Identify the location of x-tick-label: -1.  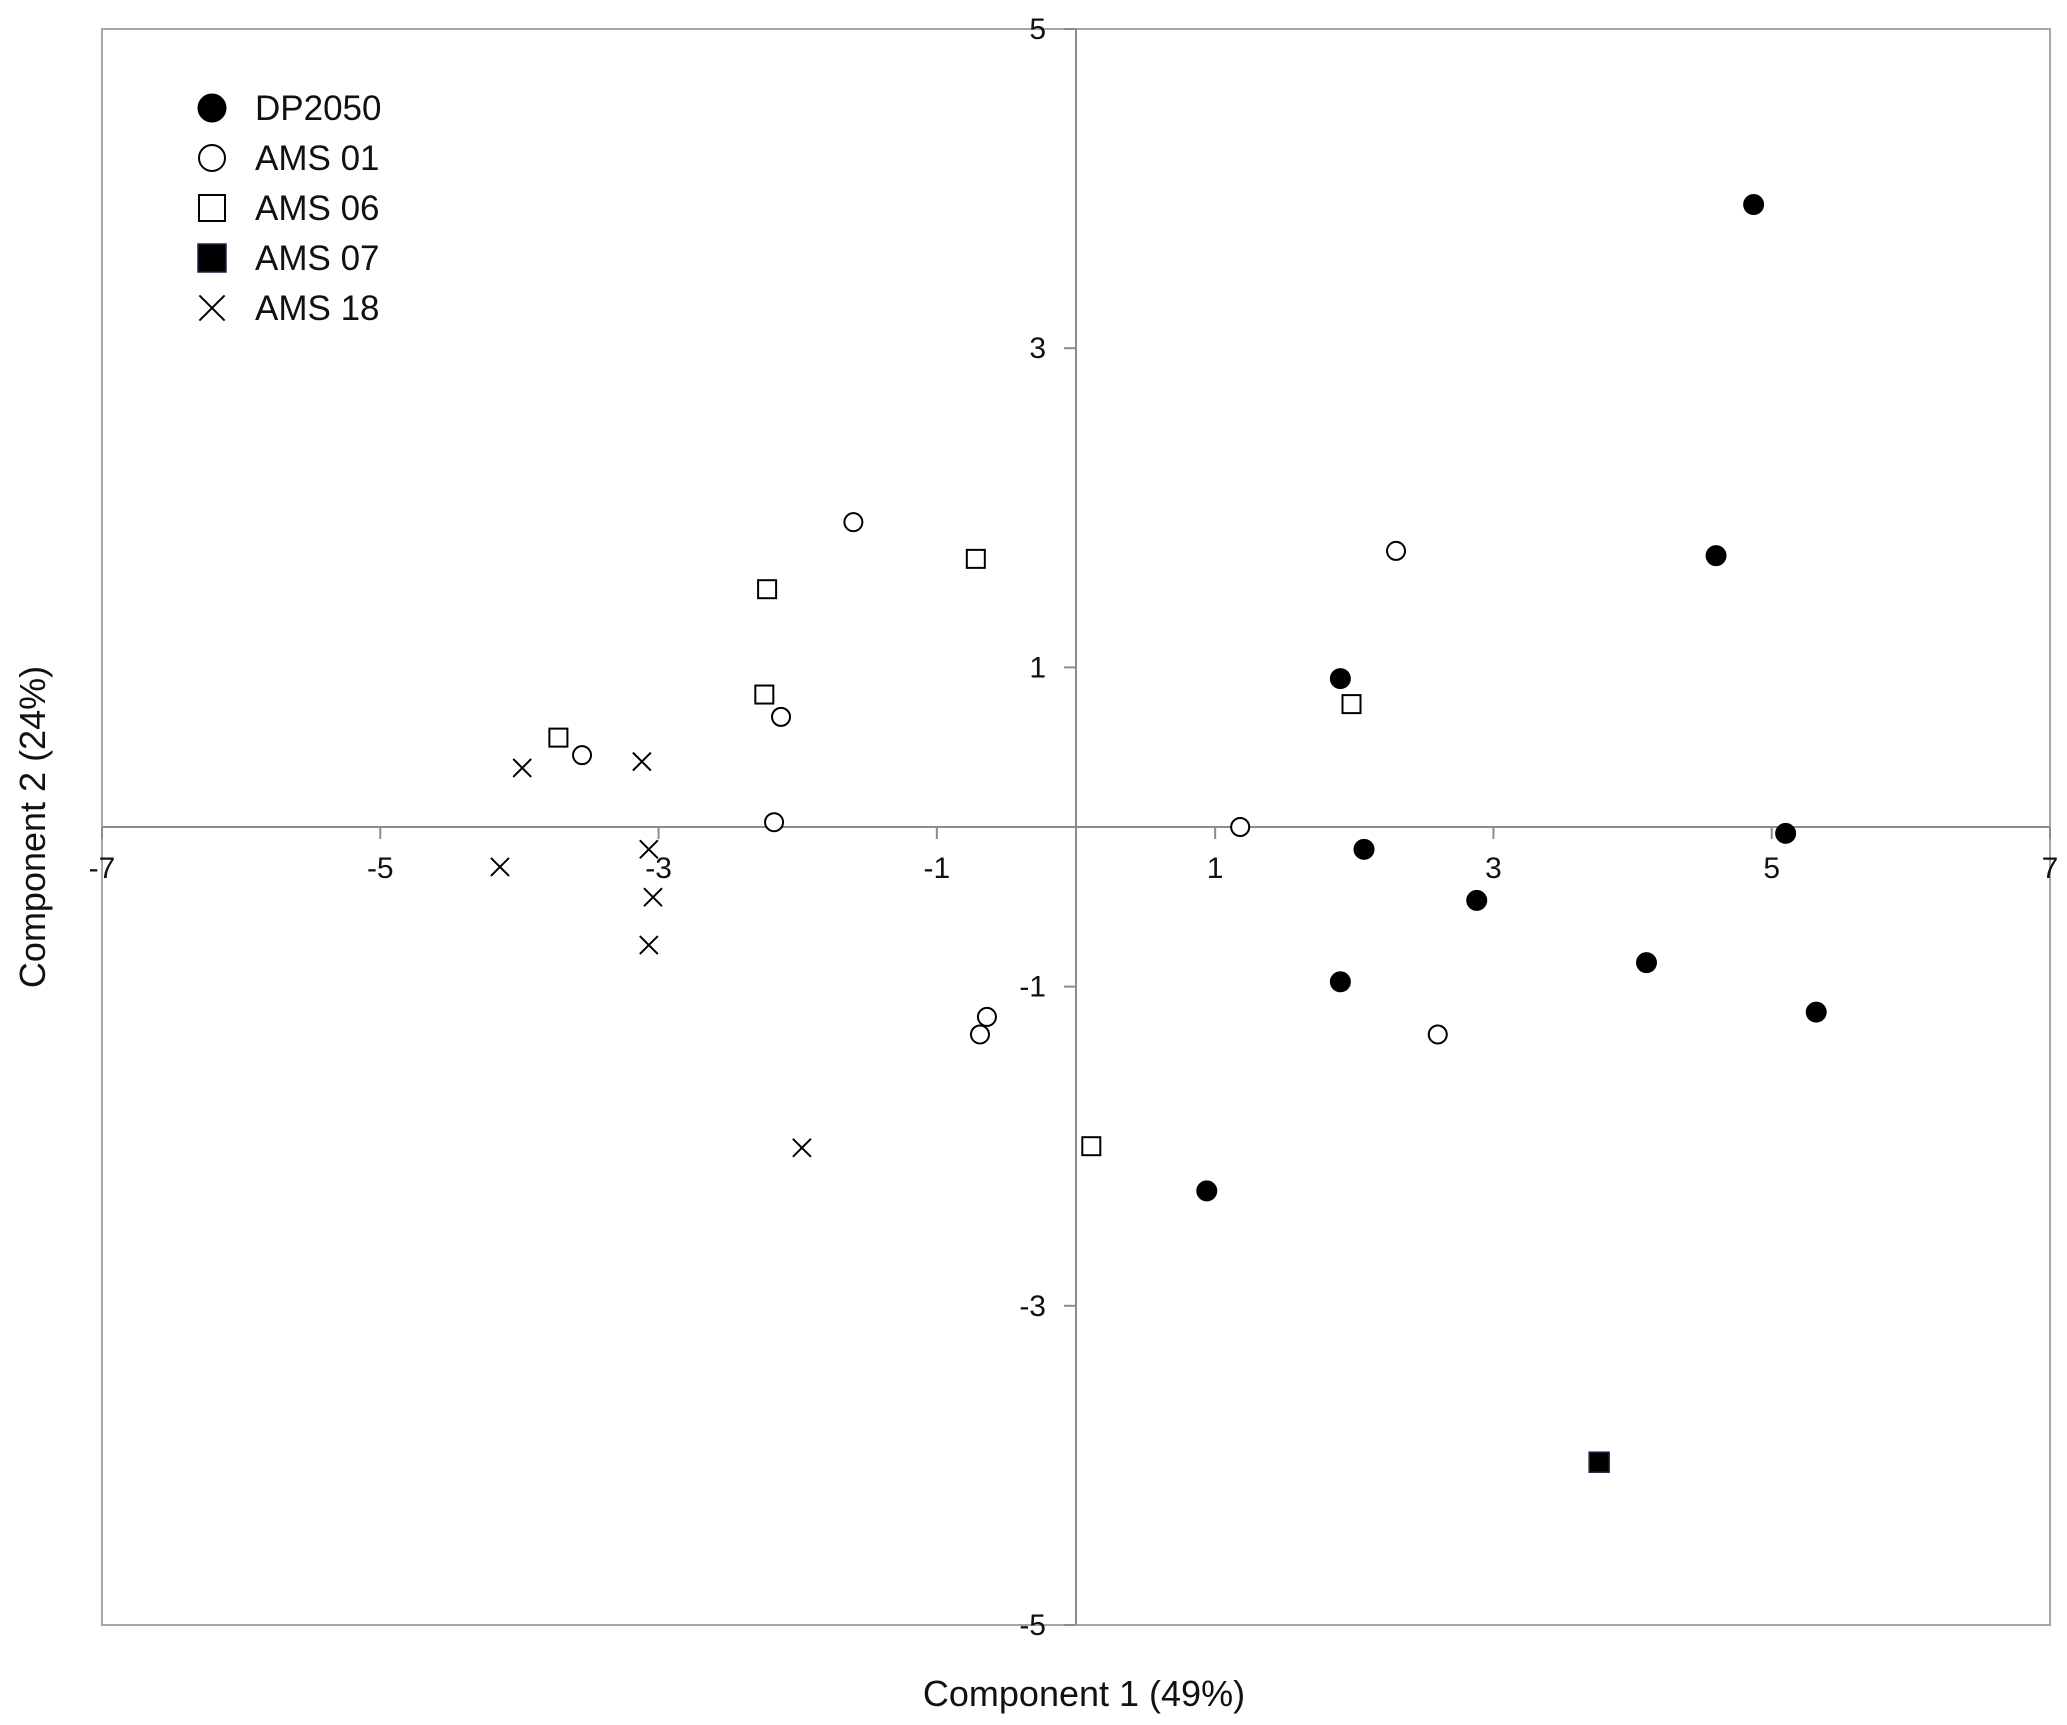
(937, 868).